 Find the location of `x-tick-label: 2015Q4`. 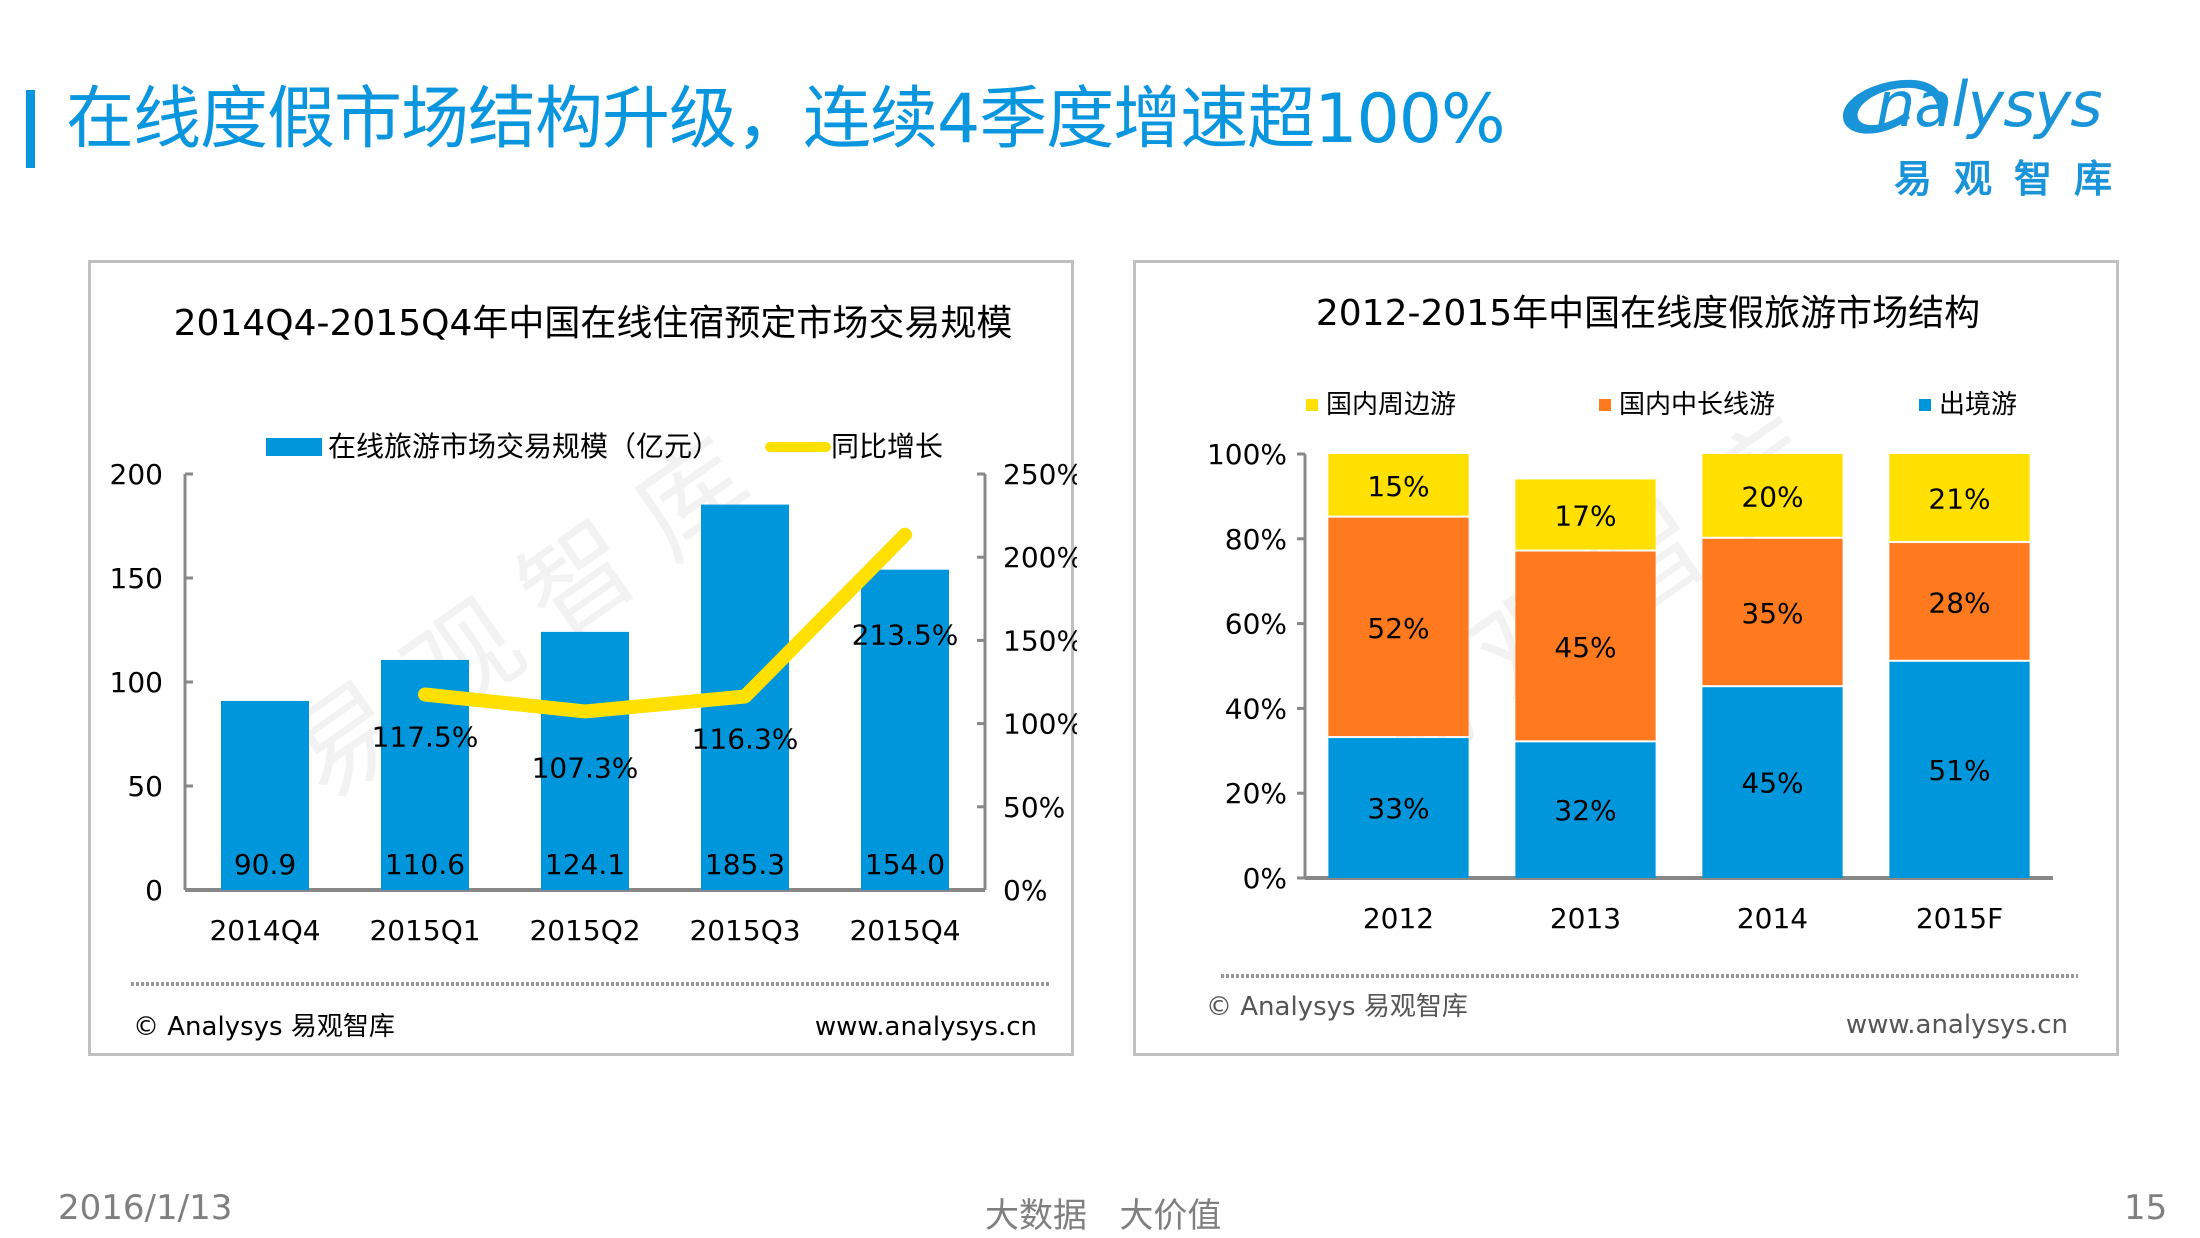

x-tick-label: 2015Q4 is located at coordinates (904, 930).